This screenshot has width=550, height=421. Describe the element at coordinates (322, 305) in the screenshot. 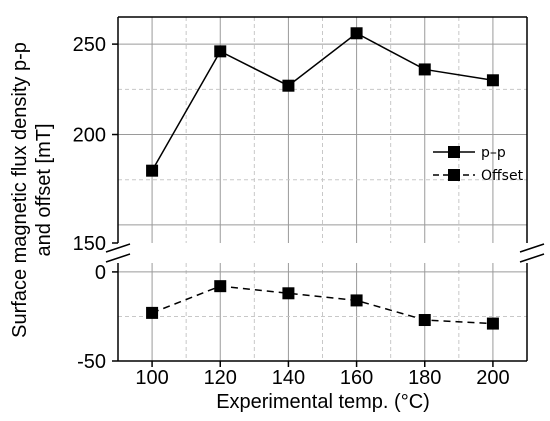

I see `series-offset-line` at that location.